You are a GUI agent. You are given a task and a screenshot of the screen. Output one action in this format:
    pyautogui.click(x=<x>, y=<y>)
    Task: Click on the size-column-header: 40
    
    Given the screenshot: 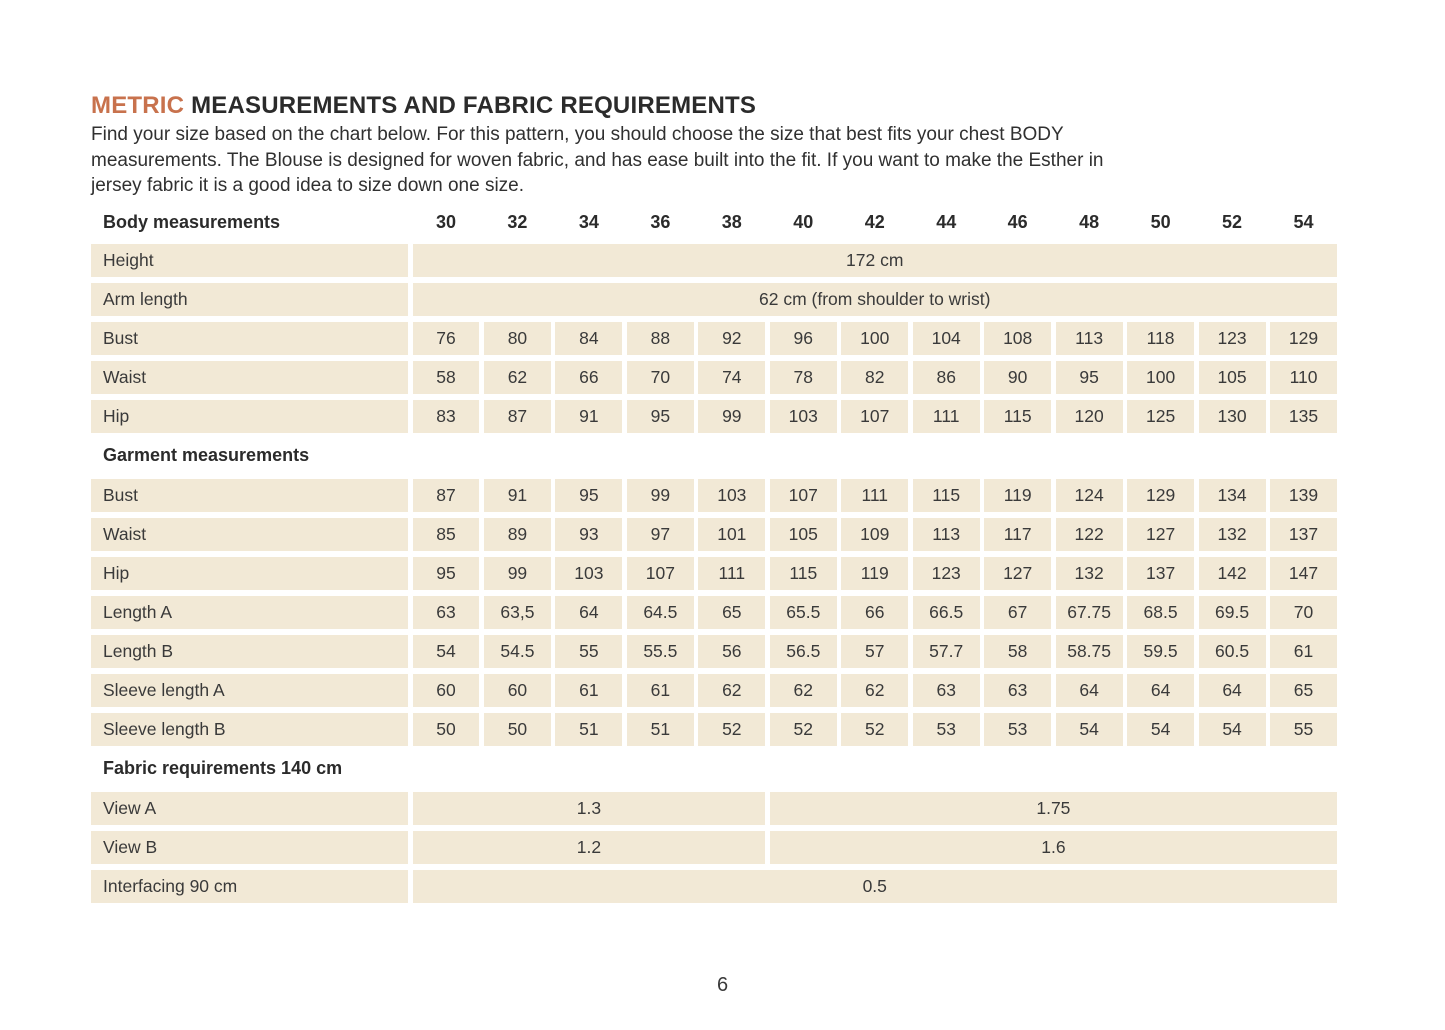 What is the action you would take?
    pyautogui.click(x=803, y=222)
    